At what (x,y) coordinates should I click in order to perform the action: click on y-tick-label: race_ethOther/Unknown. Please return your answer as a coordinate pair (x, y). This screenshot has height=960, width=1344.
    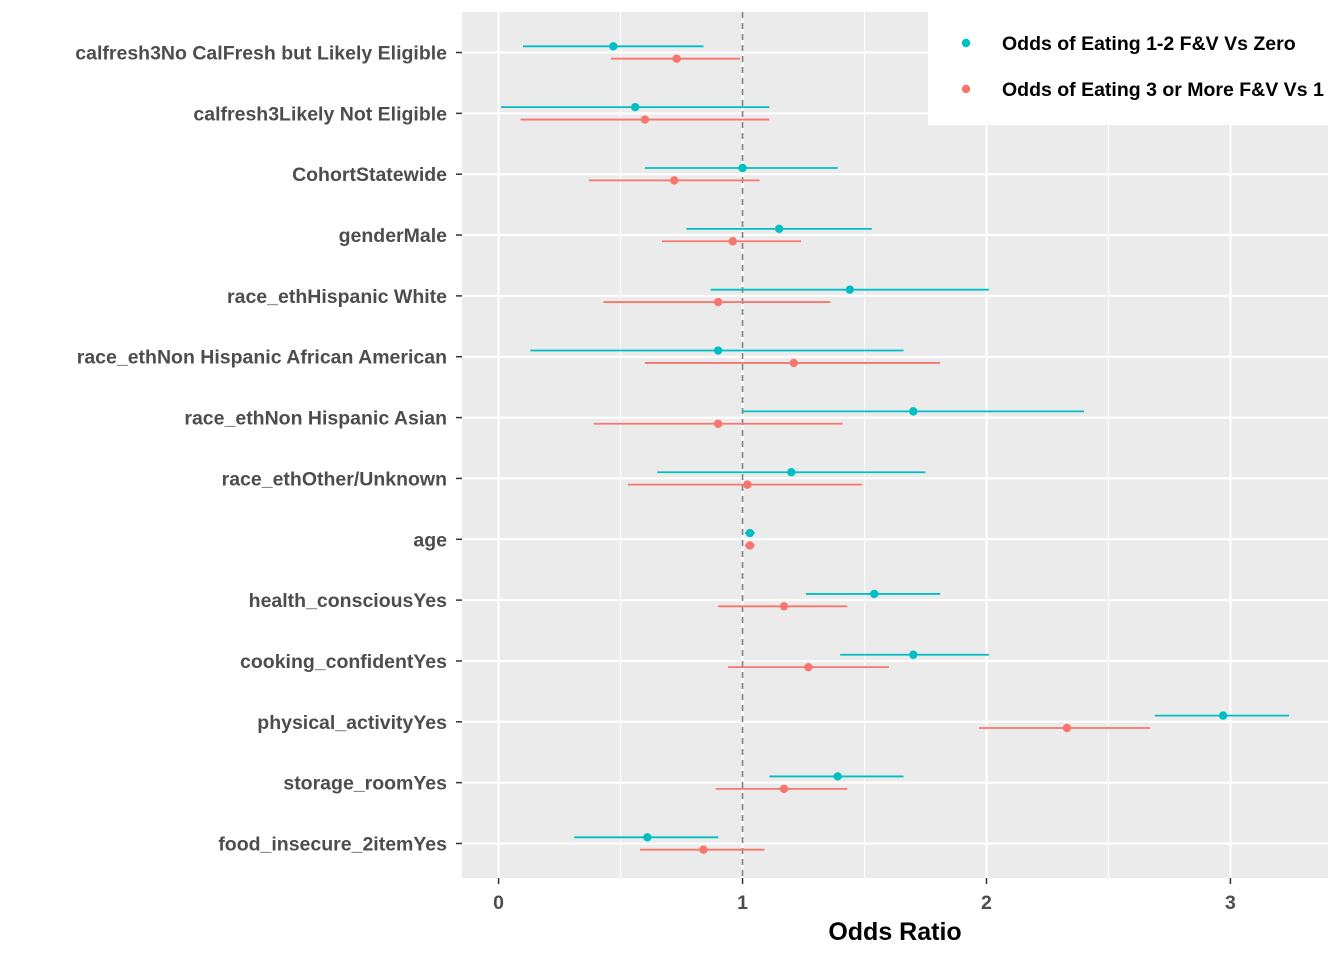
    Looking at the image, I should click on (334, 479).